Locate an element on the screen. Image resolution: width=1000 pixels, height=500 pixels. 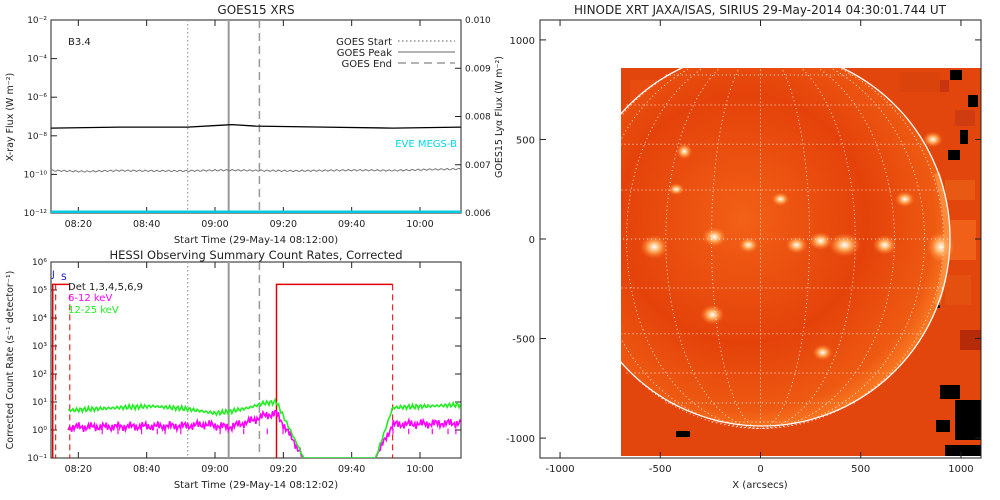
goes-short-channel-line is located at coordinates (256, 170).